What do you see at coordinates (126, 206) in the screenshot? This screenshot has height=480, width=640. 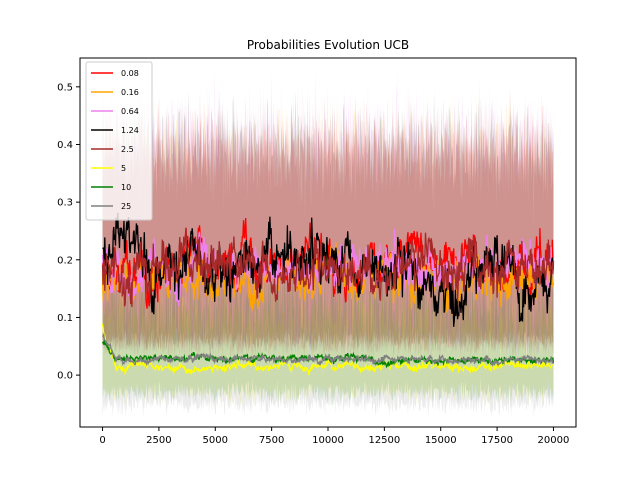 I see `legend-label: 25` at bounding box center [126, 206].